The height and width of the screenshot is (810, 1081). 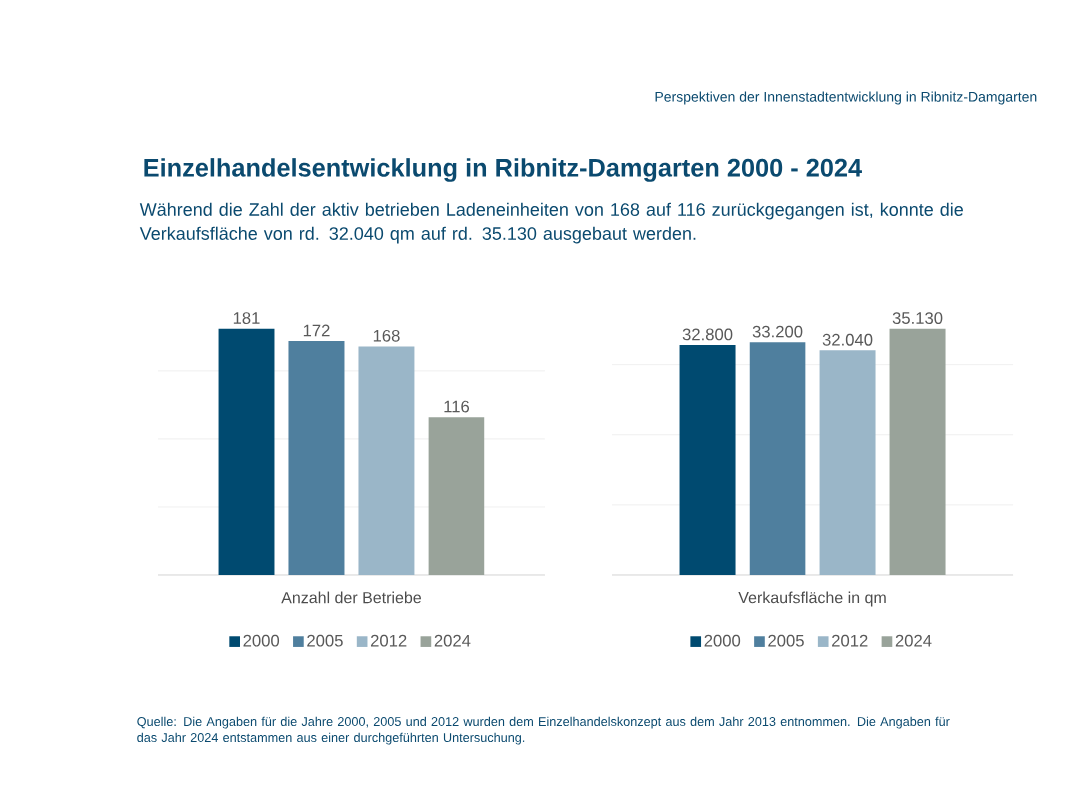 What do you see at coordinates (847, 339) in the screenshot?
I see `data-label: 32.040` at bounding box center [847, 339].